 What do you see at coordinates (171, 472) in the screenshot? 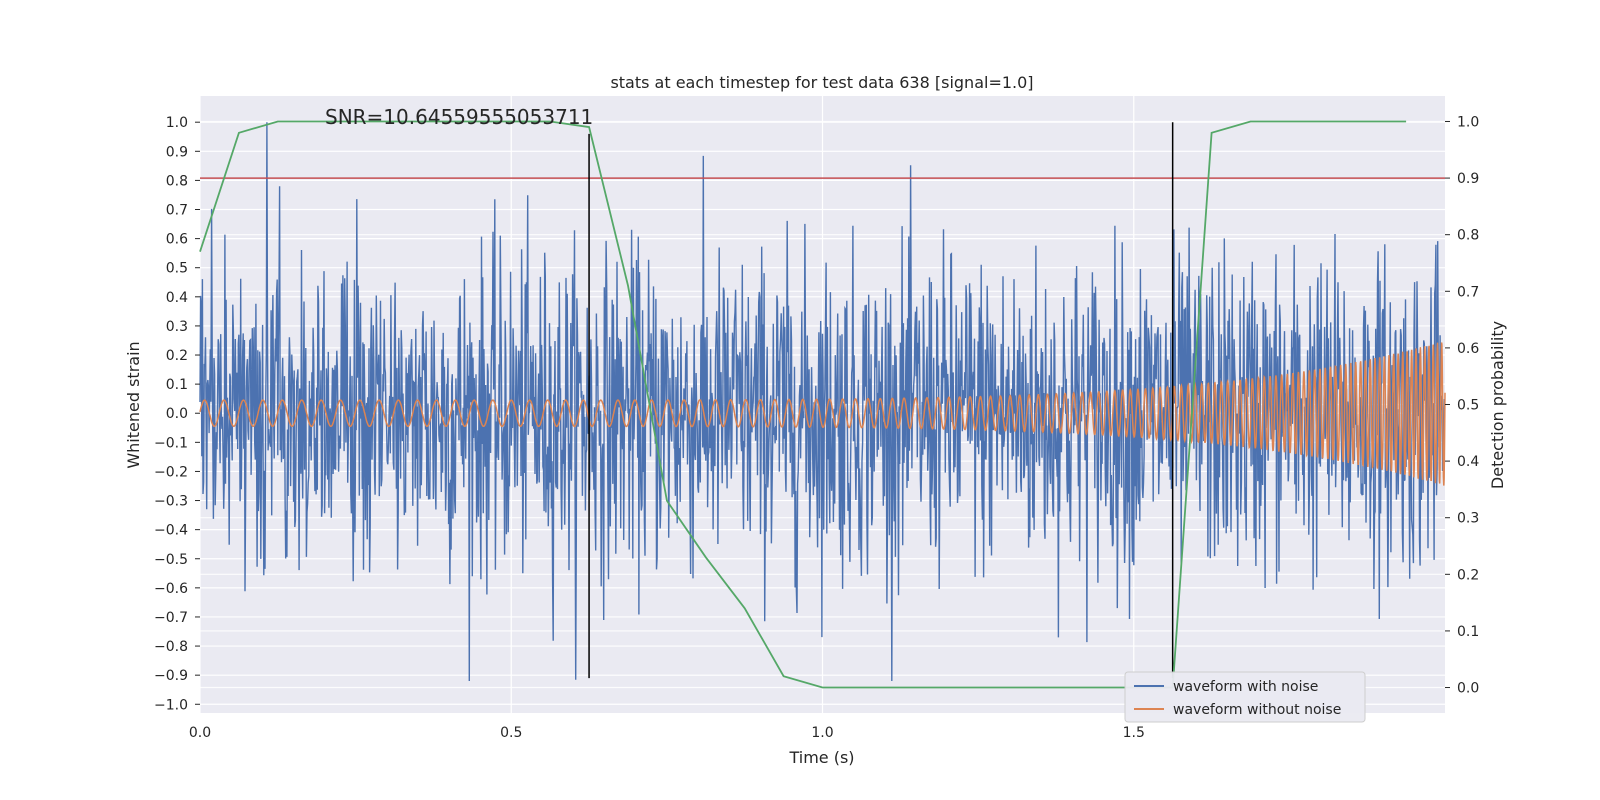
I see `tick-label-left-8: −0.2` at bounding box center [171, 472].